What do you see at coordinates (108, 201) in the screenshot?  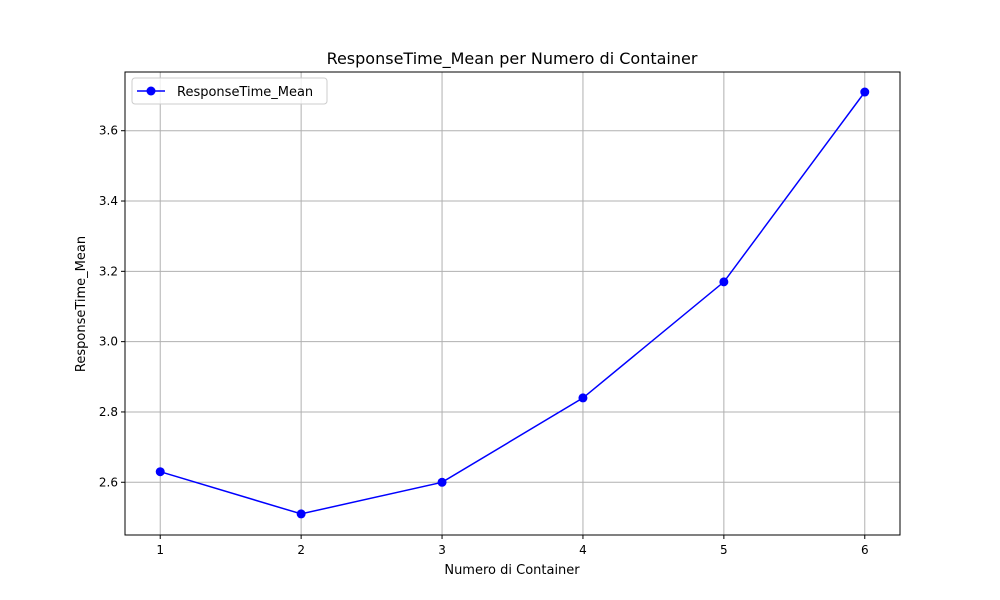 I see `y-tick-label: 3.4` at bounding box center [108, 201].